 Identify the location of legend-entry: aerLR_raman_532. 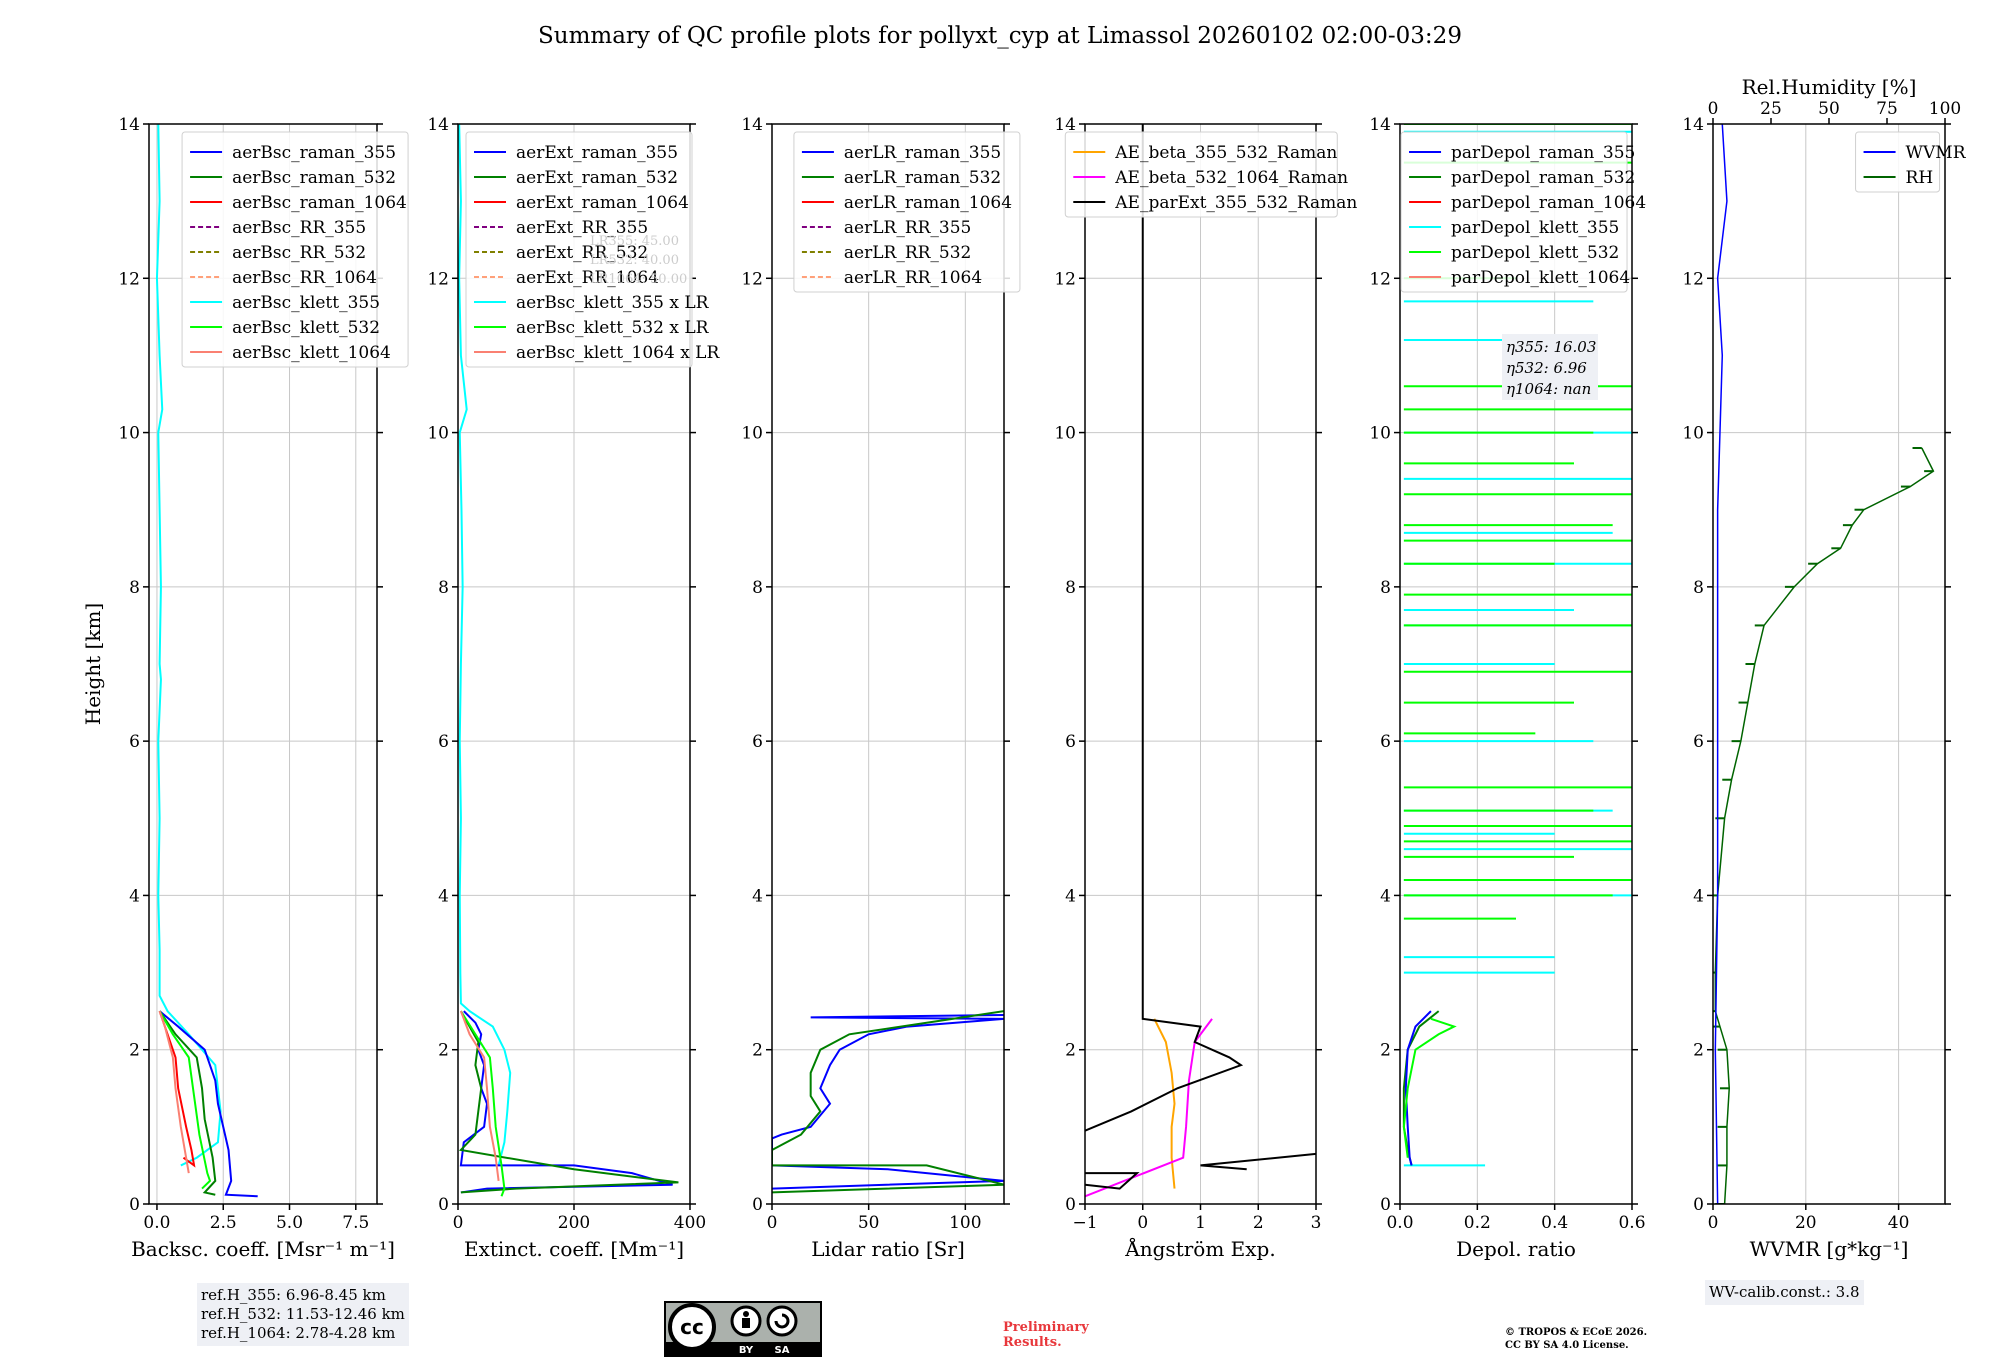
(922, 178).